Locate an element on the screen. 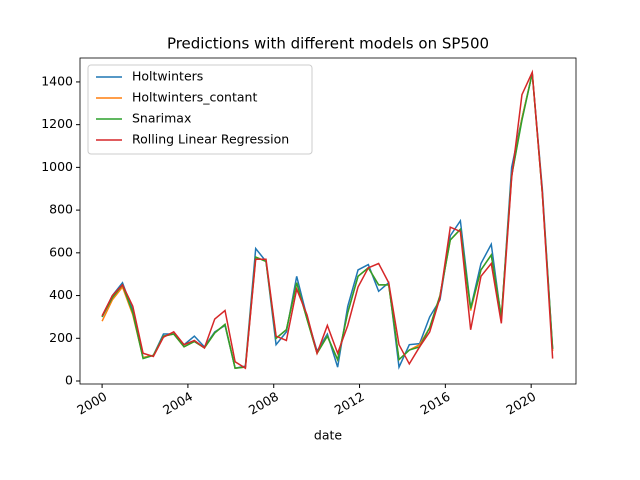  y-tick-label: 800 is located at coordinates (61, 209).